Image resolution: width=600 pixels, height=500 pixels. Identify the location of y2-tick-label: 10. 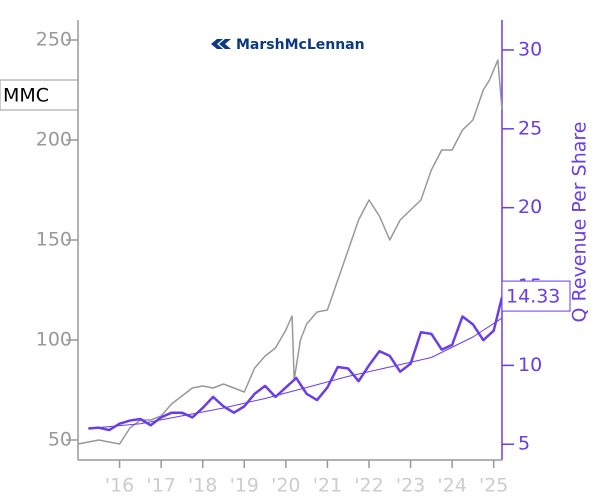
(530, 365).